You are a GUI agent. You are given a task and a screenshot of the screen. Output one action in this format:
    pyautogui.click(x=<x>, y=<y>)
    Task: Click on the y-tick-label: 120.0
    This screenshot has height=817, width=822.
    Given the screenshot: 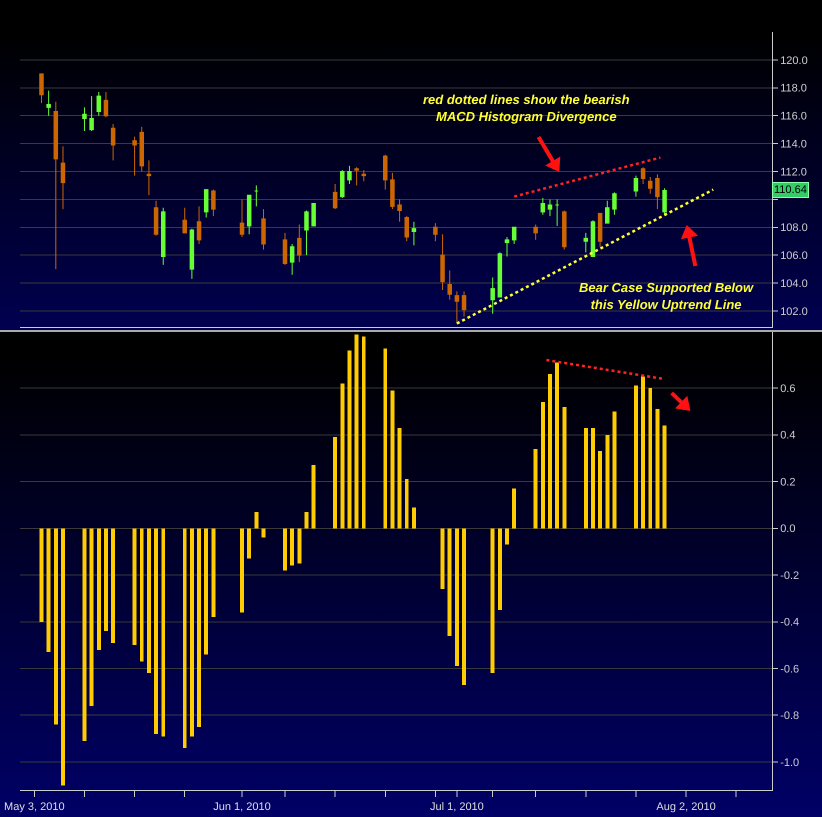 What is the action you would take?
    pyautogui.click(x=794, y=60)
    